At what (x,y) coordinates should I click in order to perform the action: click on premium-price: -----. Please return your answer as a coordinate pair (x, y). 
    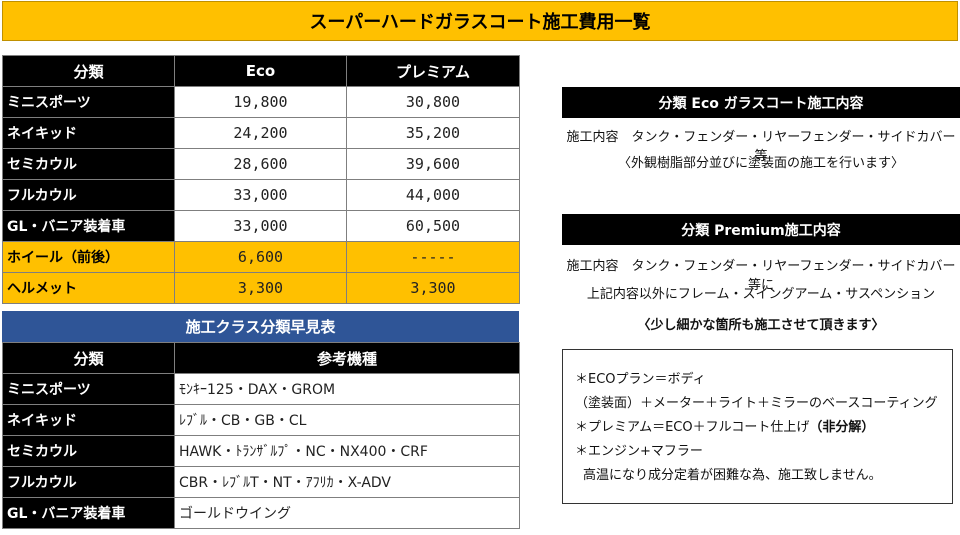
    Looking at the image, I should click on (433, 257).